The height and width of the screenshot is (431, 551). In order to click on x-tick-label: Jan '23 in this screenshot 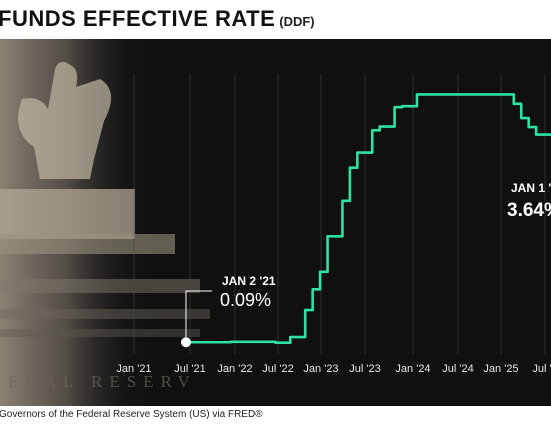, I will do `click(320, 369)`.